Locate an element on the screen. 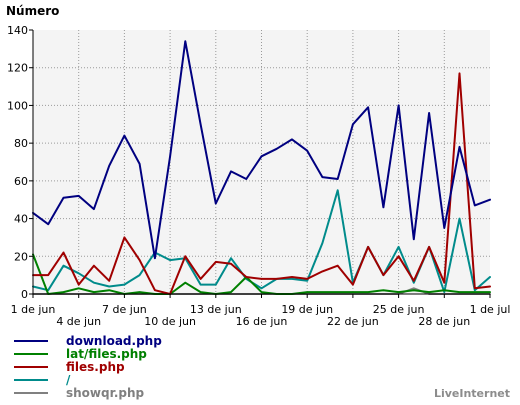 The width and height of the screenshot is (520, 405). x-tick-label: 10 de jun is located at coordinates (170, 321).